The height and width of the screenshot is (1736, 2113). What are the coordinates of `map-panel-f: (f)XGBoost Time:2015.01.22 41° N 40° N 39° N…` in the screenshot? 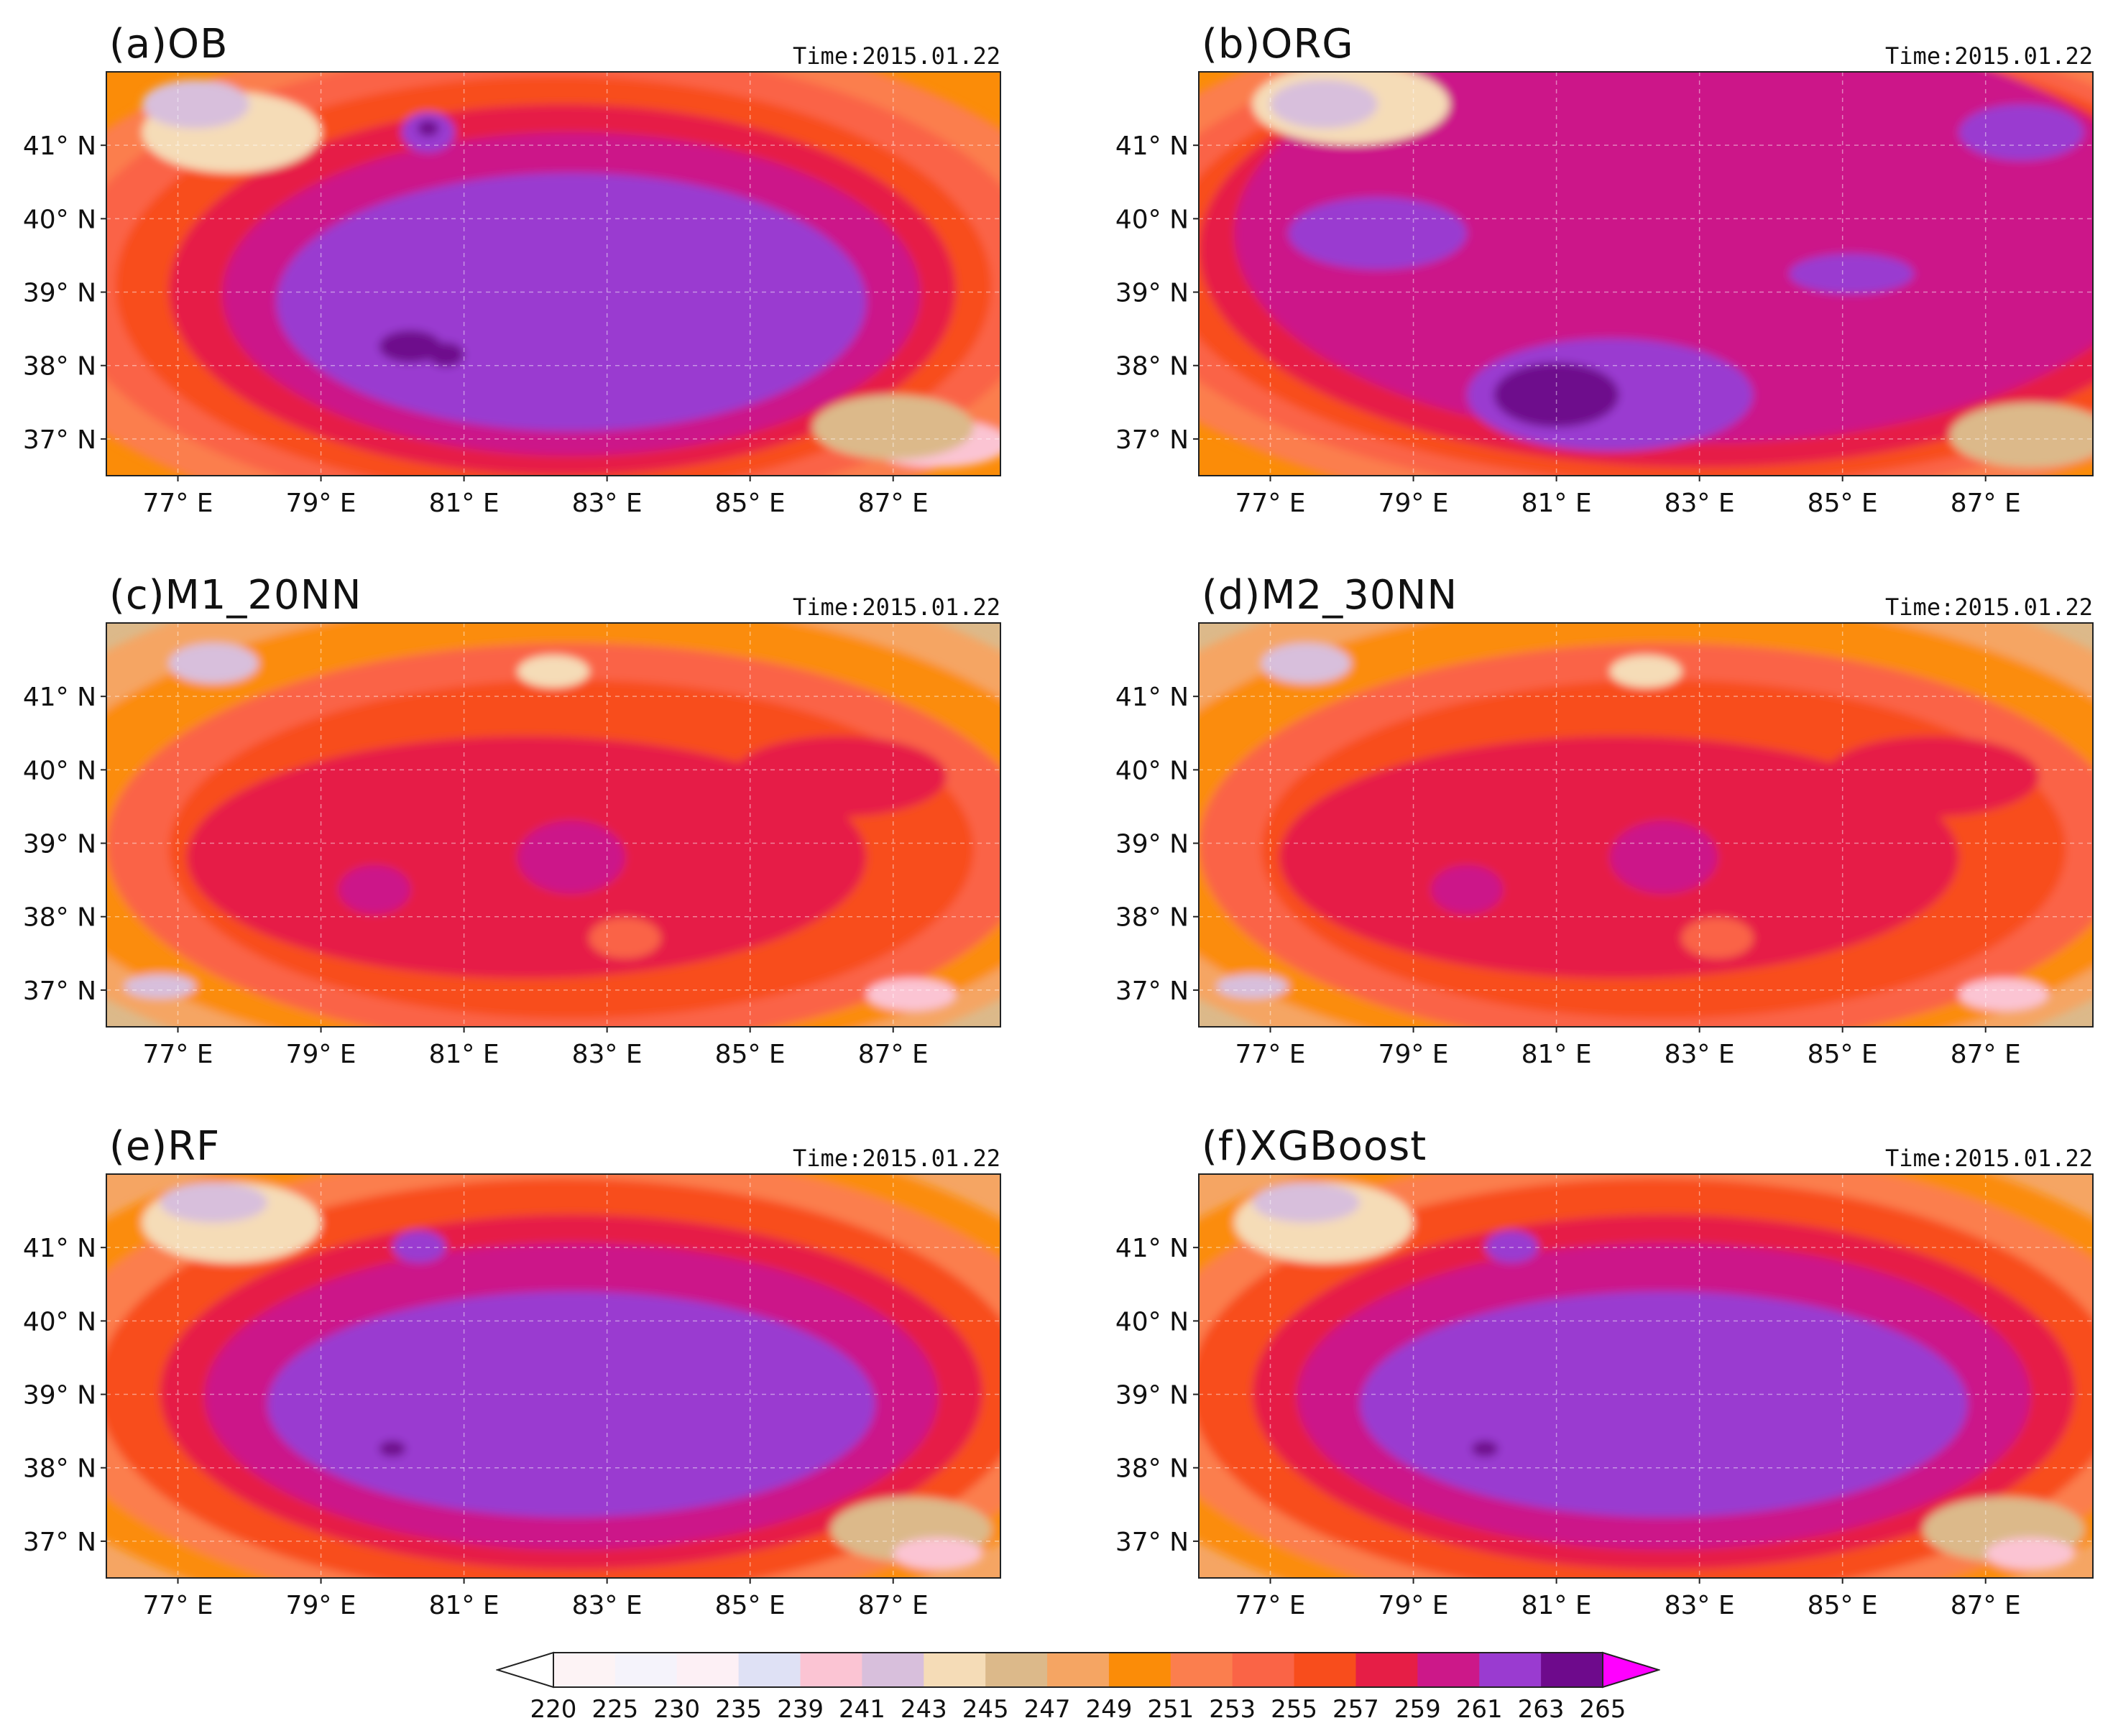 It's located at (1595, 1375).